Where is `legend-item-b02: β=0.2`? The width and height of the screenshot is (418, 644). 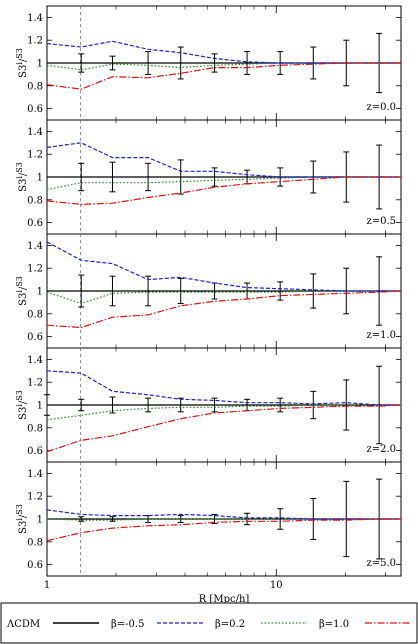
legend-item-b02: β=0.2 is located at coordinates (261, 624).